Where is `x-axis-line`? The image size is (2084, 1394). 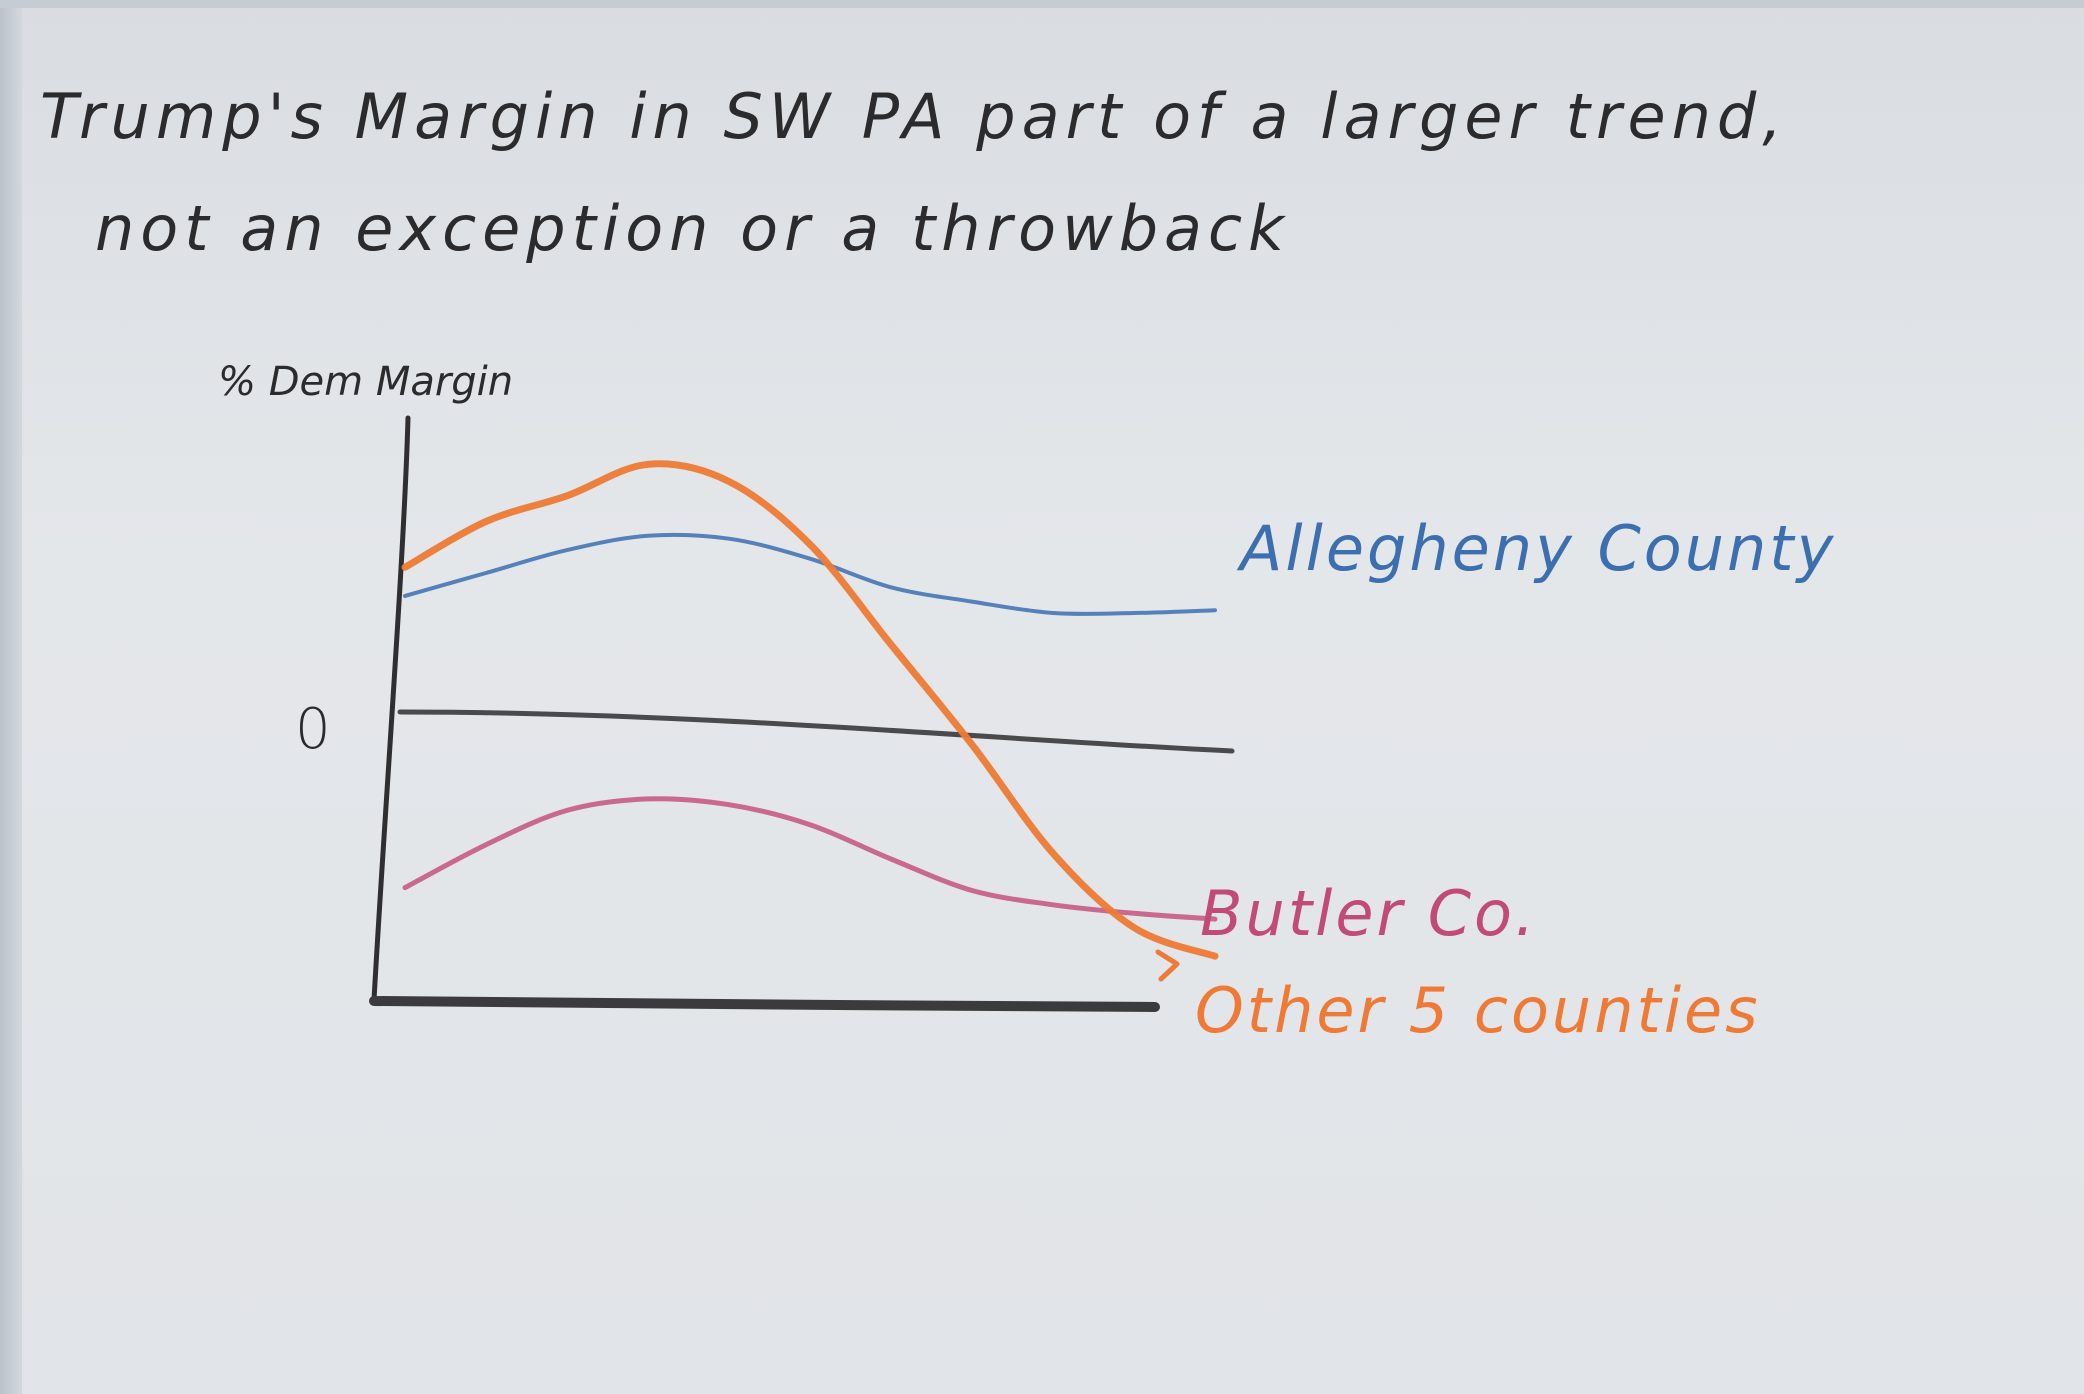 x-axis-line is located at coordinates (764, 1004).